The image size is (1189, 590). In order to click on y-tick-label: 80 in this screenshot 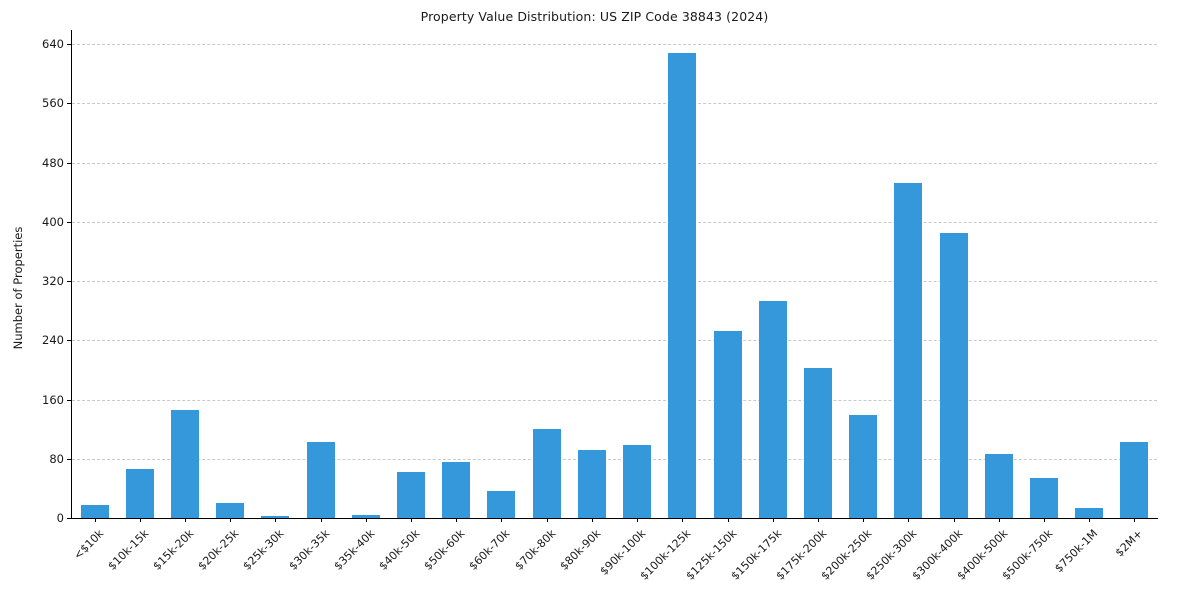, I will do `click(56, 458)`.